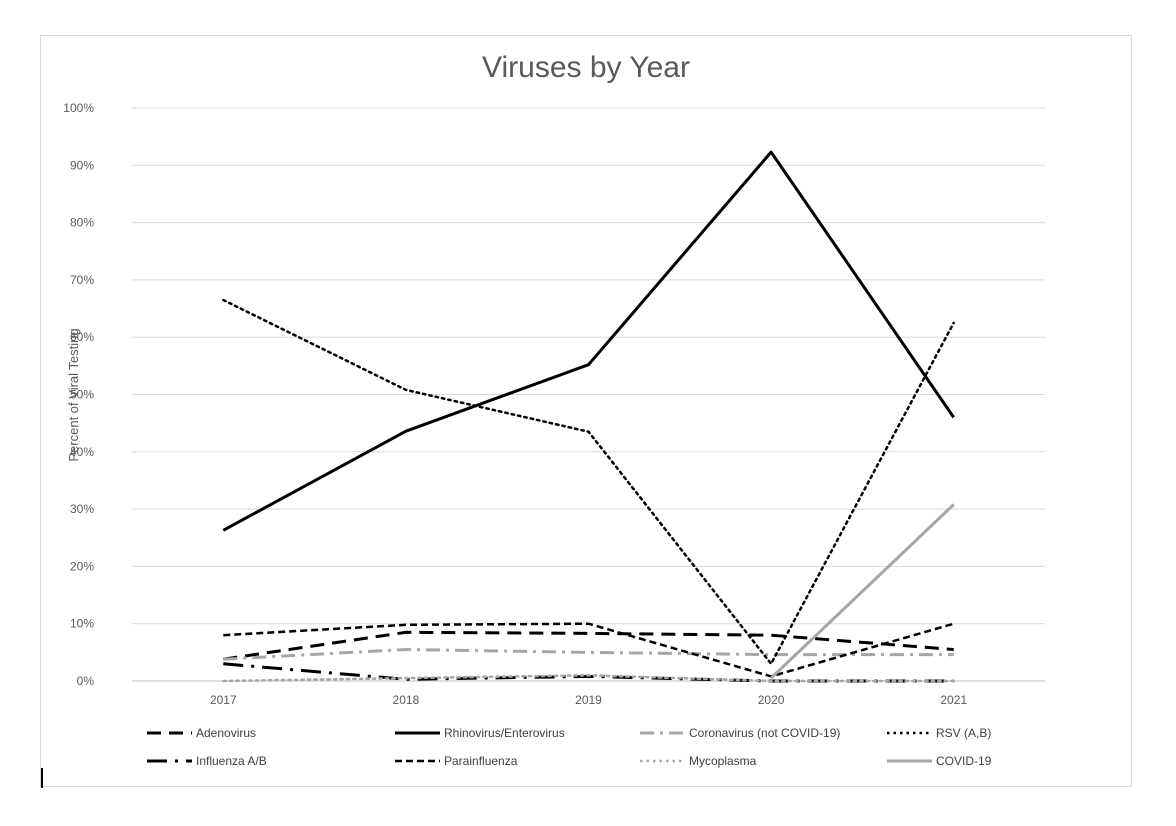 Image resolution: width=1176 pixels, height=826 pixels. I want to click on y-tick-label: 80%, so click(82, 223).